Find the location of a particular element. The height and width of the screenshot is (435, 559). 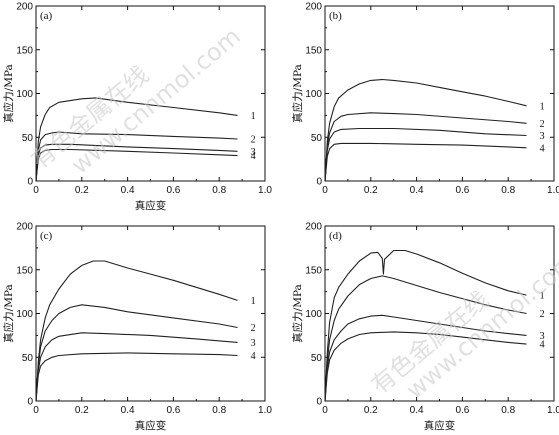

panel-label: (a) is located at coordinates (46, 16).